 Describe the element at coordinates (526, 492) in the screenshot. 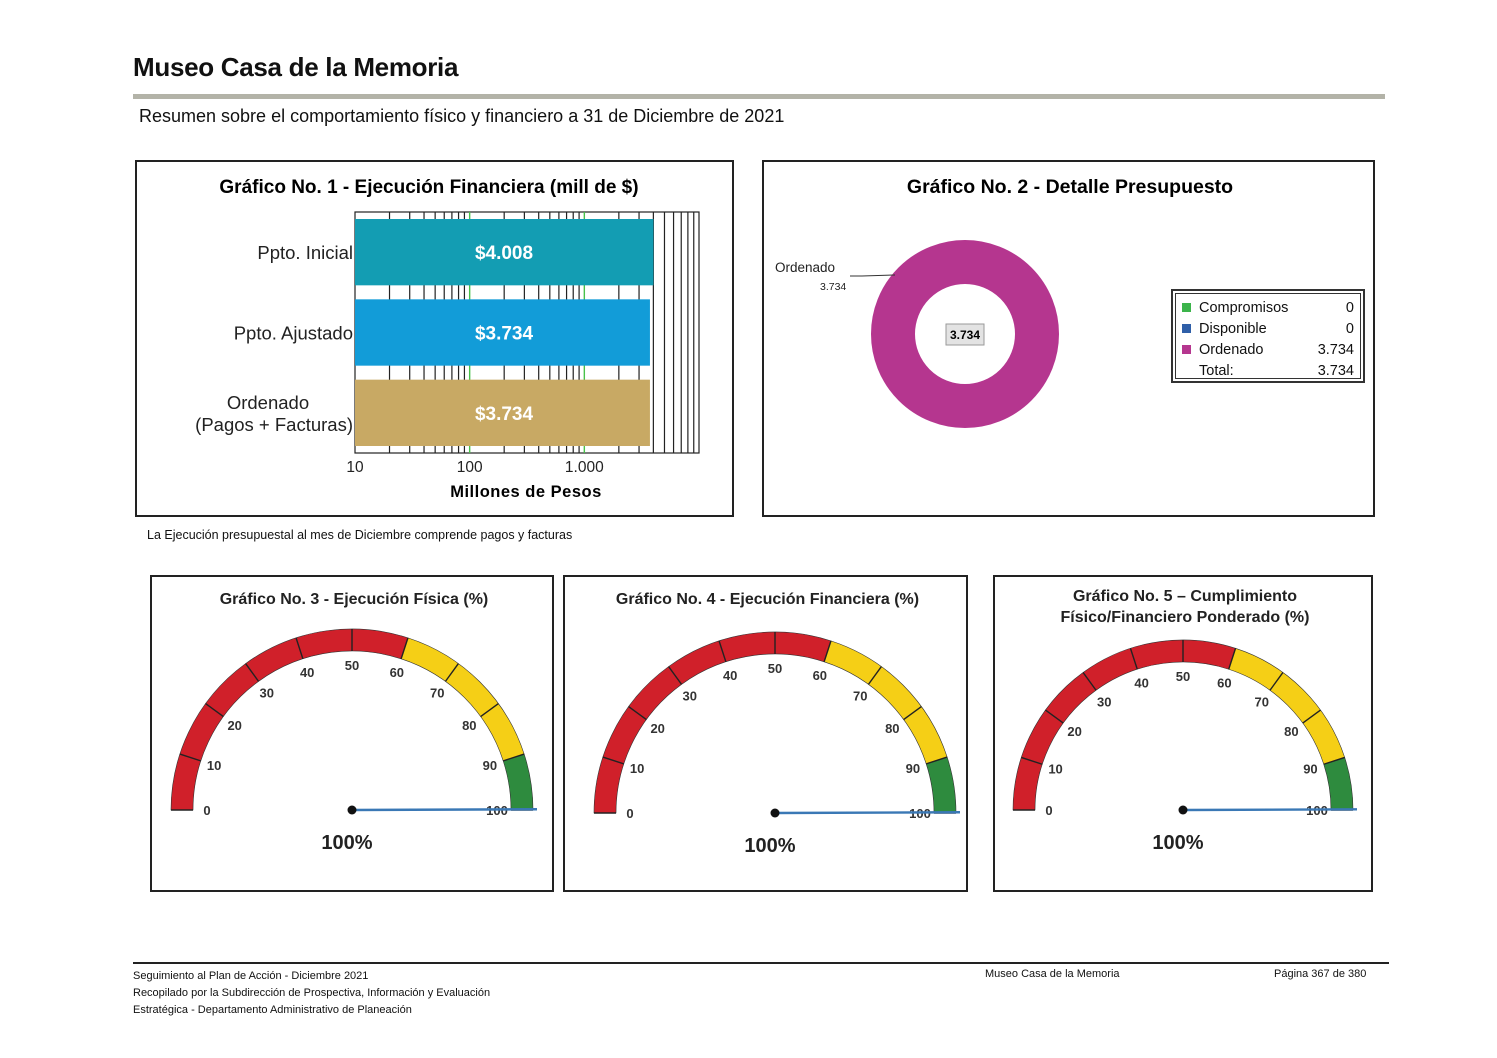

I see `x-axis-label: Millones de Pesos` at that location.